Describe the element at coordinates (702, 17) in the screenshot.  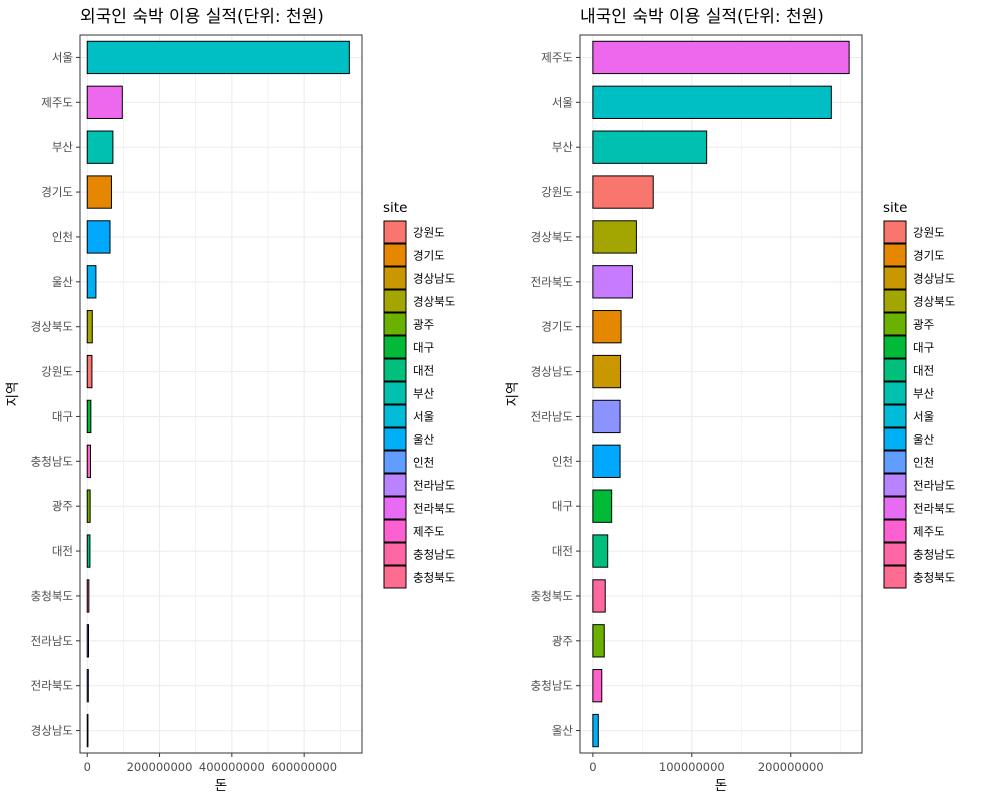
I see `domestic-chart-title: 내국인 숙박 이용 실적(단위: 천원)` at that location.